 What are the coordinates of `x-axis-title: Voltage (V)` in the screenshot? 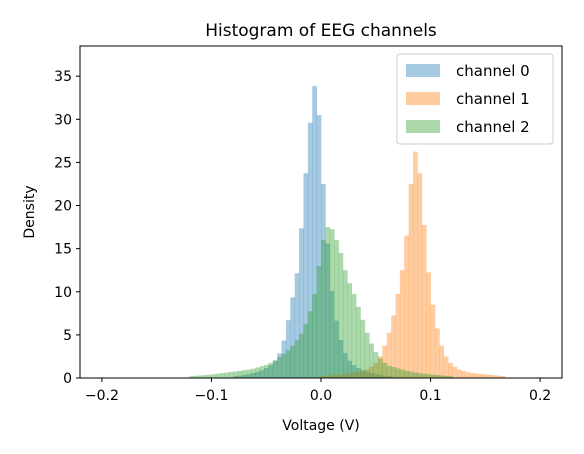 It's located at (320, 426).